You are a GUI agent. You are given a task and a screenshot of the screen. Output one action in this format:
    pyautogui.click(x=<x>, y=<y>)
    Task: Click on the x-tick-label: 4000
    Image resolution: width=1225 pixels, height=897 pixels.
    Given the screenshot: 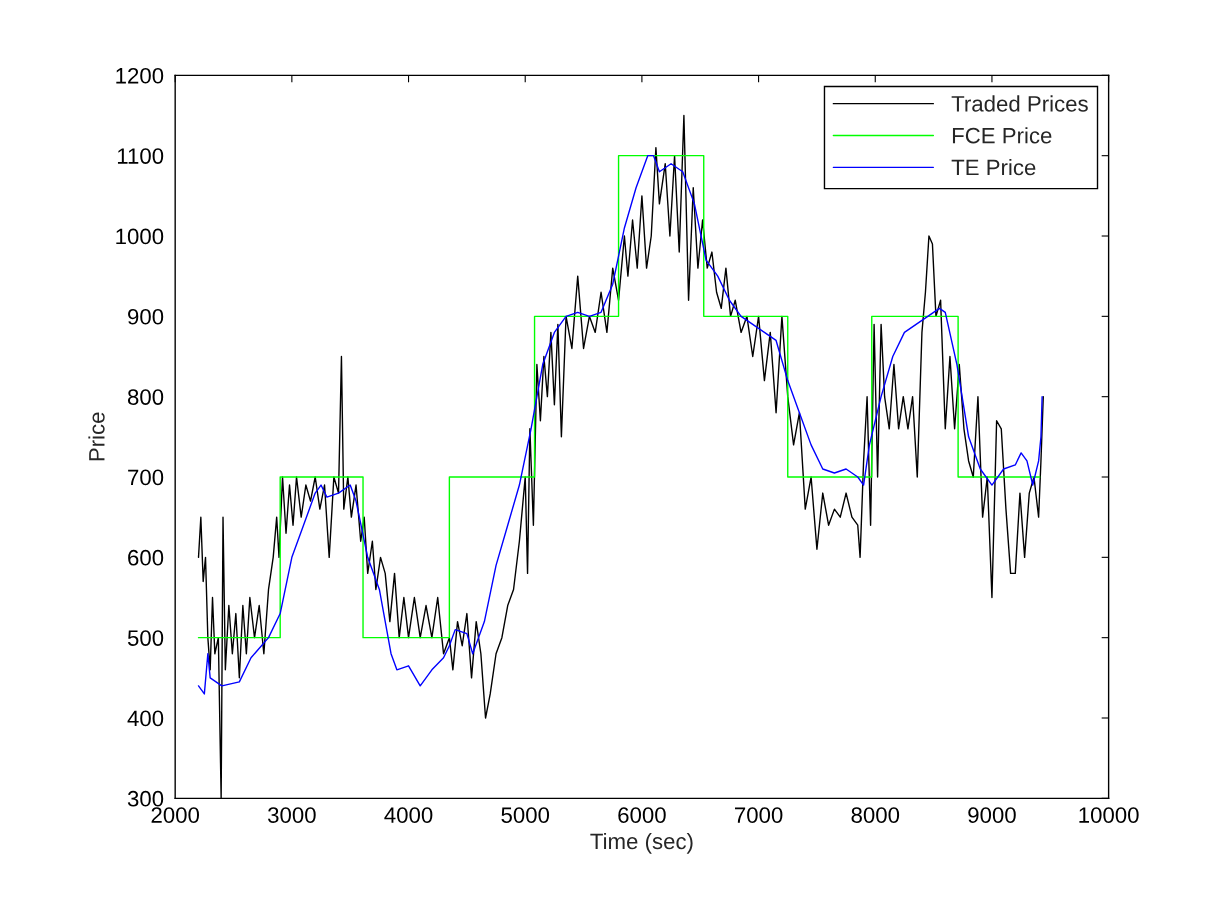 What is the action you would take?
    pyautogui.click(x=408, y=815)
    